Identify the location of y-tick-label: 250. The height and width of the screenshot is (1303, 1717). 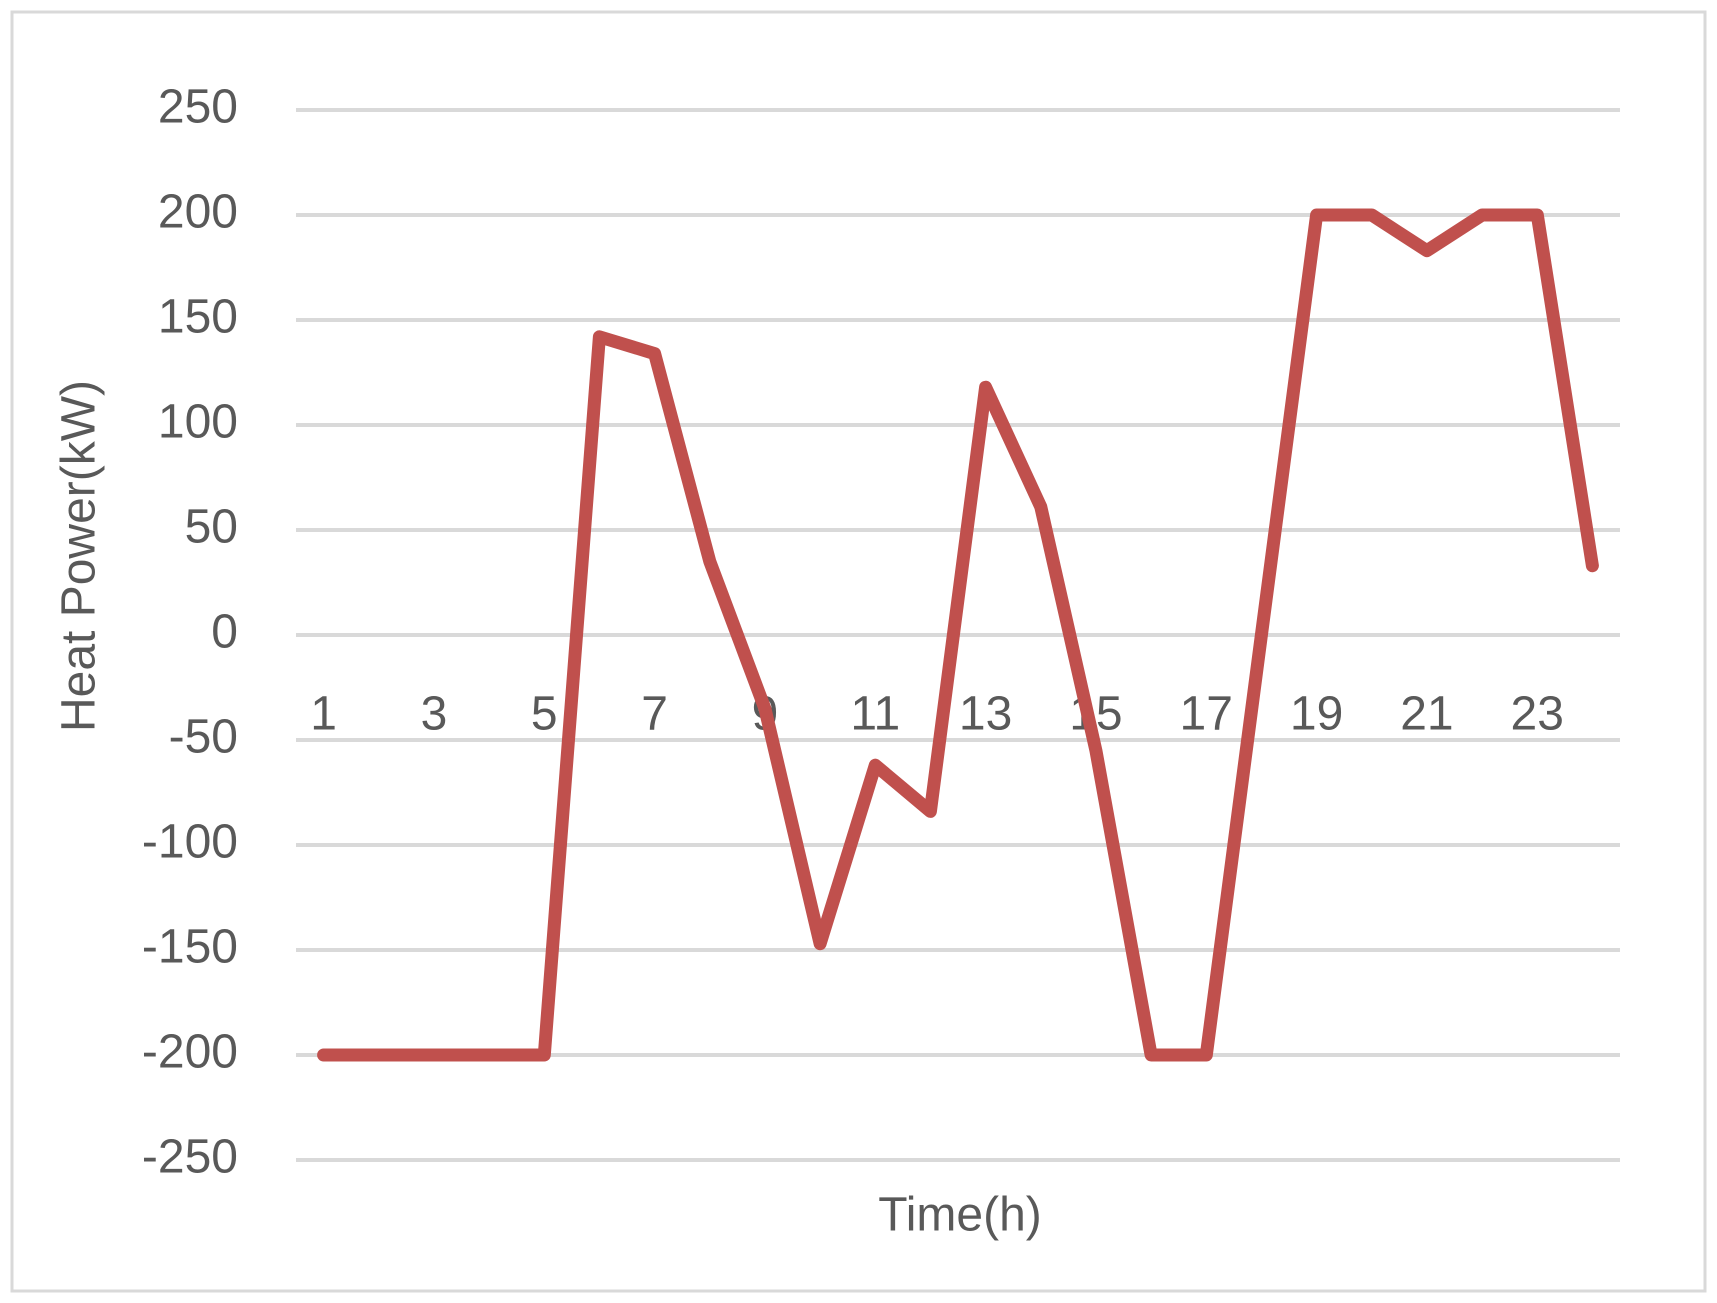
(198, 107).